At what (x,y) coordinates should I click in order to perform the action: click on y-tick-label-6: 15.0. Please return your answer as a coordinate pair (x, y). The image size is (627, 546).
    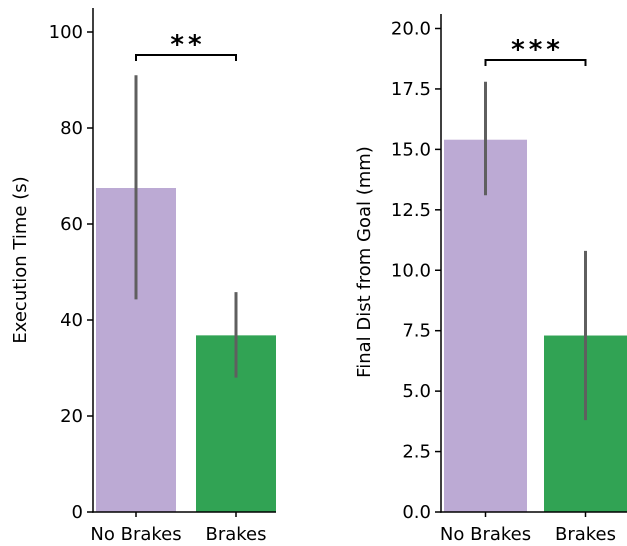
    Looking at the image, I should click on (411, 149).